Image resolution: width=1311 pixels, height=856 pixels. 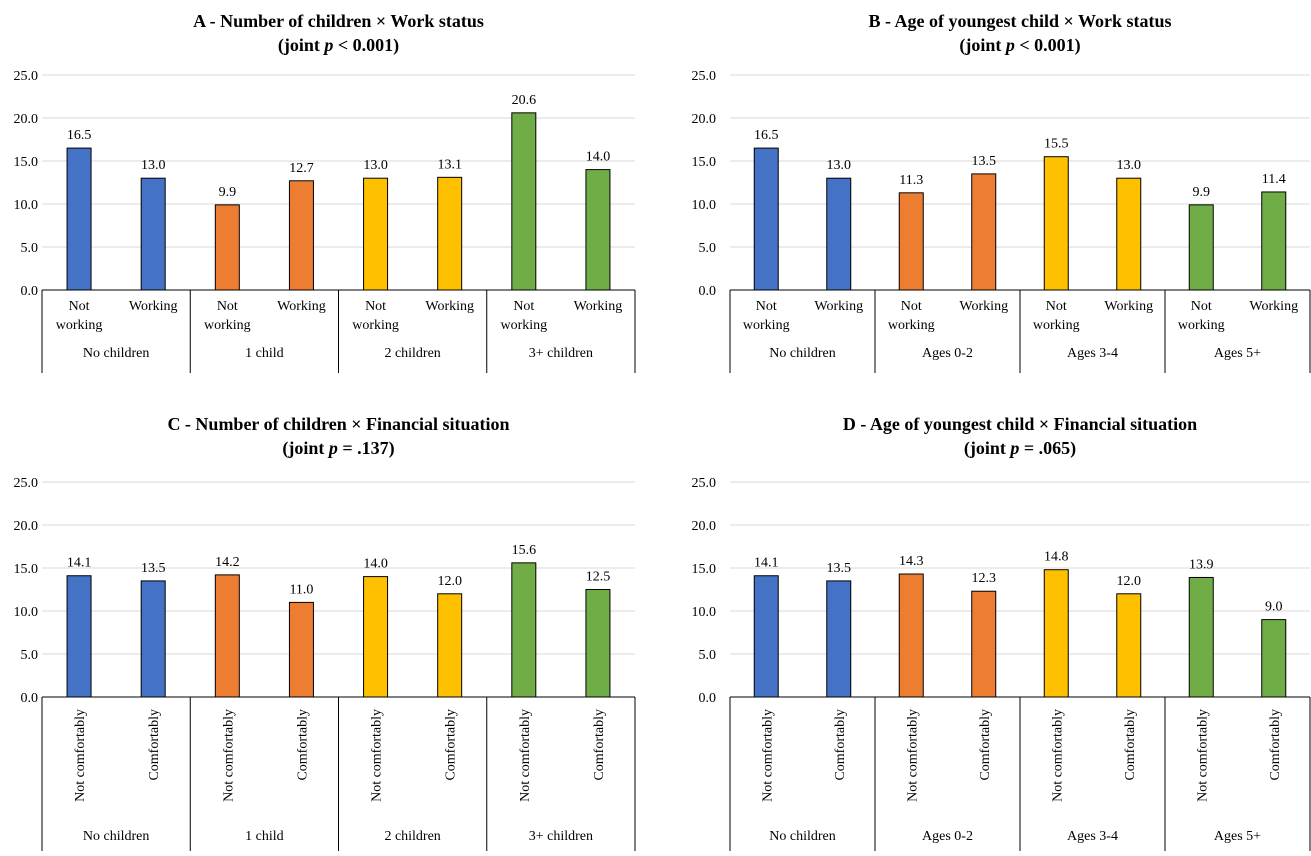 What do you see at coordinates (301, 589) in the screenshot?
I see `bar-value-label: 11.0` at bounding box center [301, 589].